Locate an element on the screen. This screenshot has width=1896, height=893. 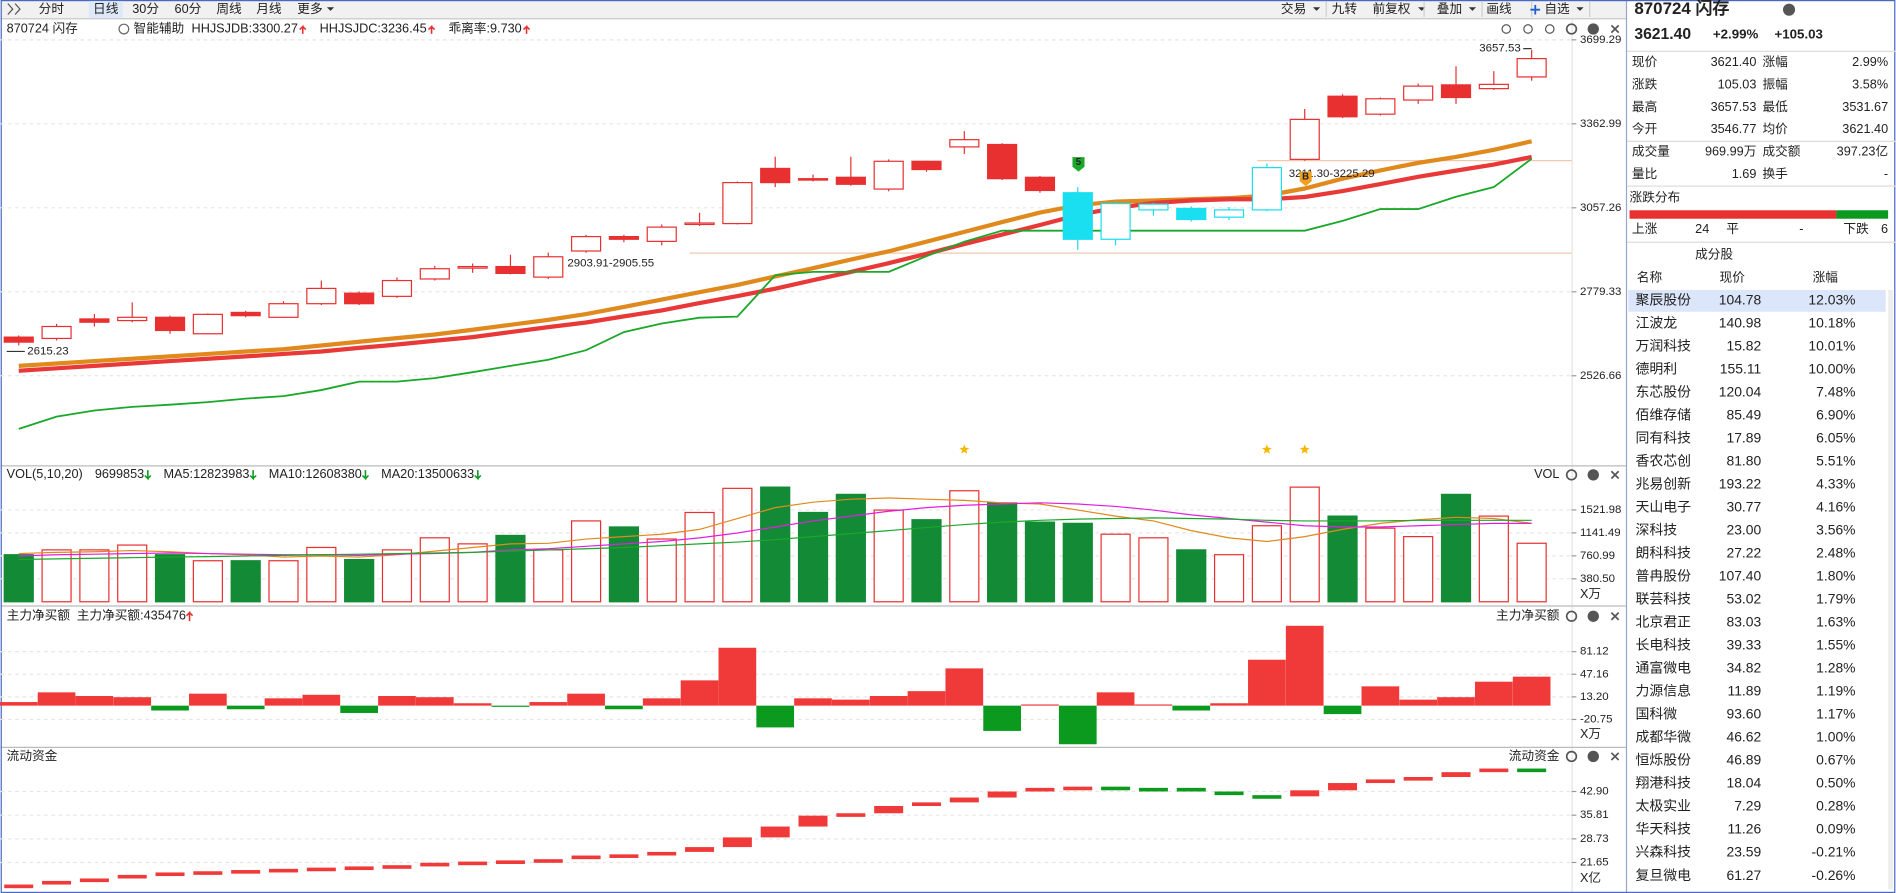
stock-name: 成都华微 is located at coordinates (1664, 737).